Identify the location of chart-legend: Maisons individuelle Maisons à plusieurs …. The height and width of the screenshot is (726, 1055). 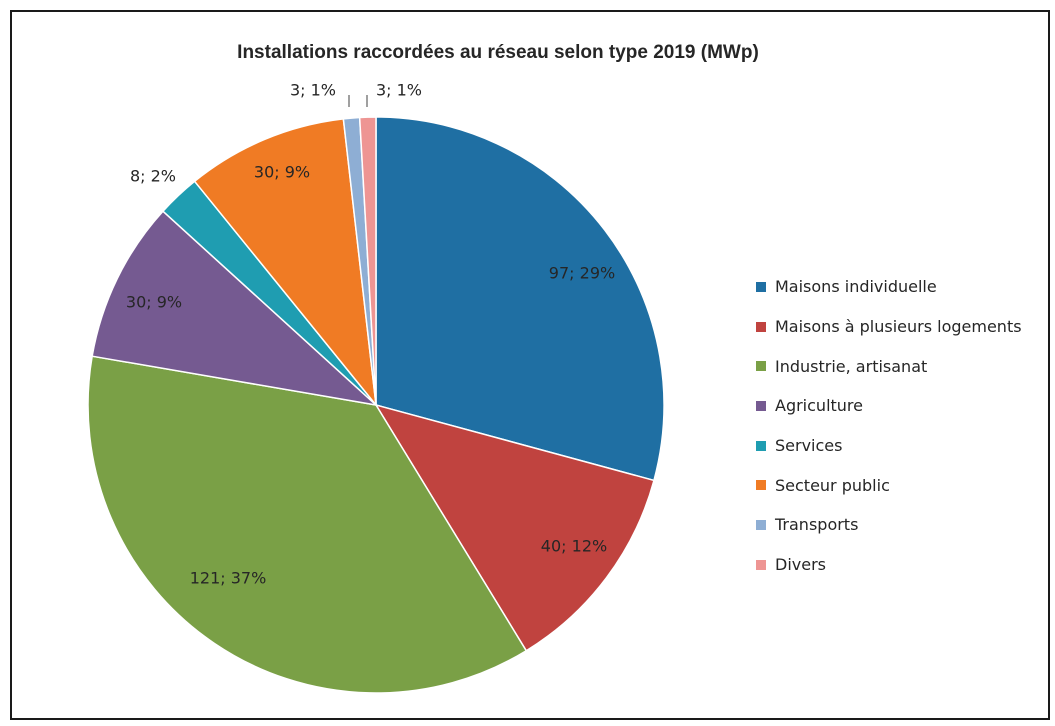
(889, 426).